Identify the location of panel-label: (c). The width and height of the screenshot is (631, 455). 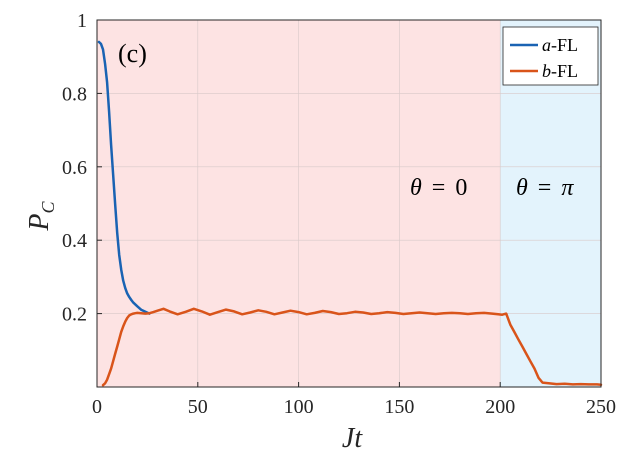
(132, 53).